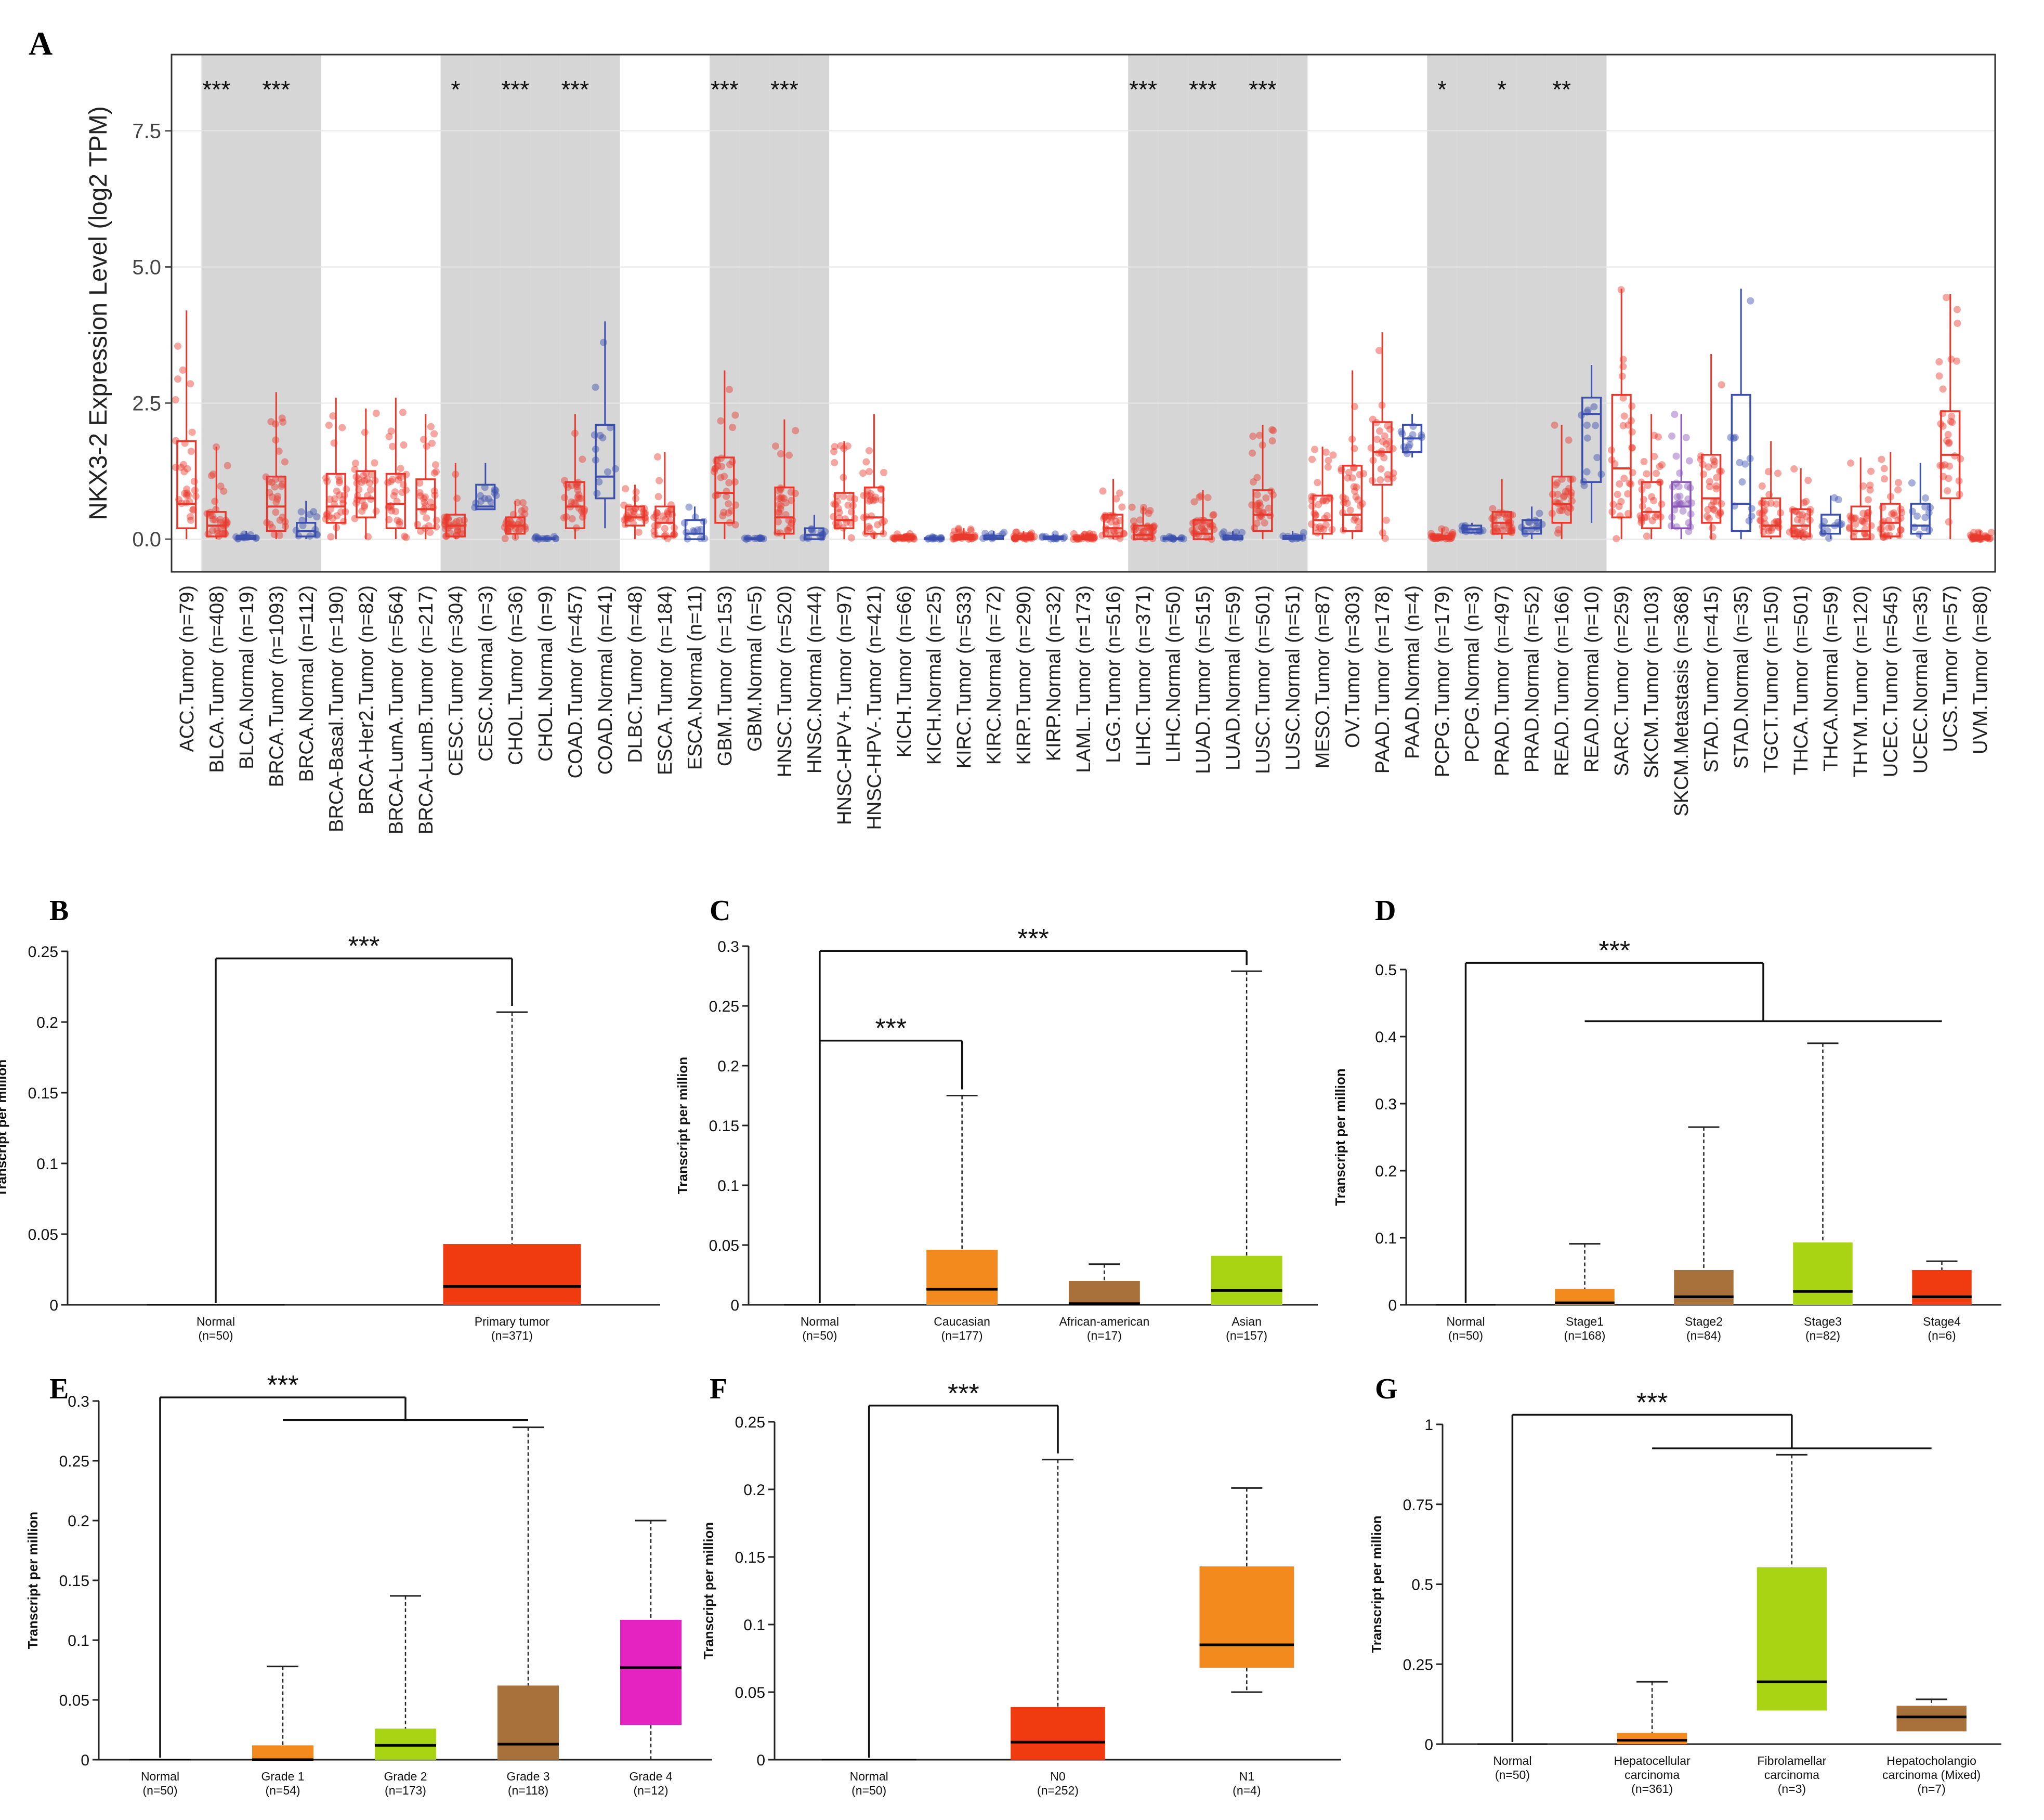 This screenshot has width=2044, height=1820. Describe the element at coordinates (1981, 669) in the screenshot. I see `x-tick-label: UVM.Tumor (n=80)` at that location.